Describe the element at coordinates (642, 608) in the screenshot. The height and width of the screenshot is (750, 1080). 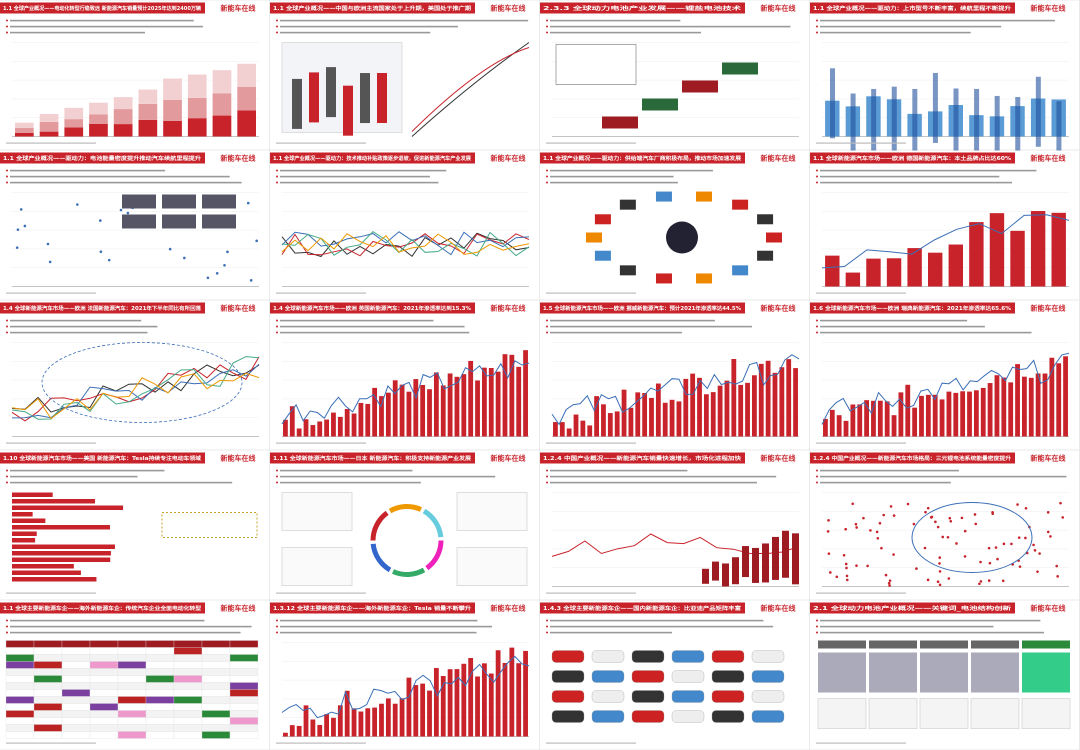
I see `slide-title: 1.4.3 全球主要新能源车企——国内新能源车企：比亚迪产品矩阵丰富` at that location.